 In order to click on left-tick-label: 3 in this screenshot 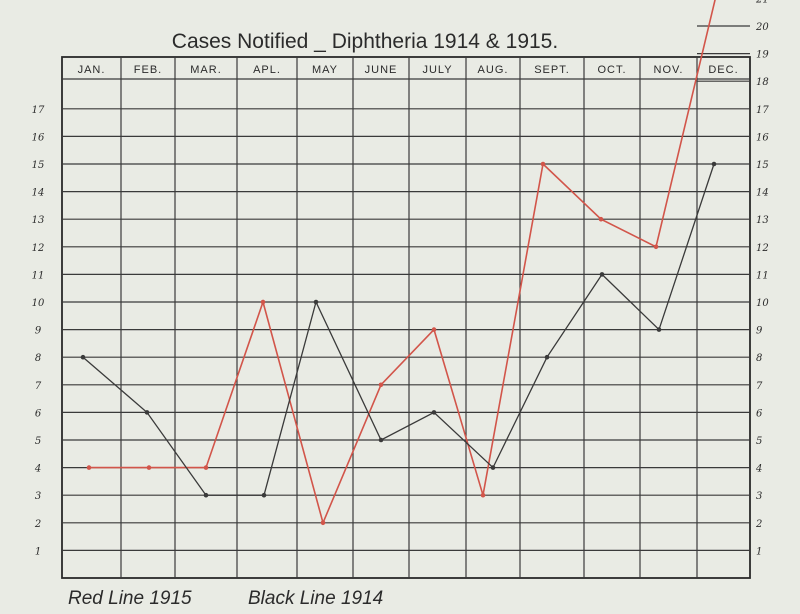, I will do `click(38, 496)`.